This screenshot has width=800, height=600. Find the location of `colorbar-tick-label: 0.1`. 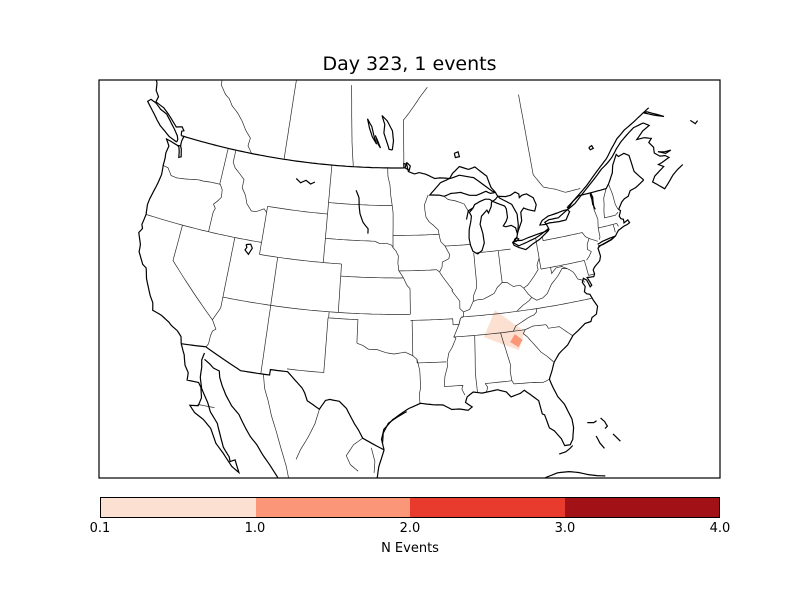

colorbar-tick-label: 0.1 is located at coordinates (100, 528).